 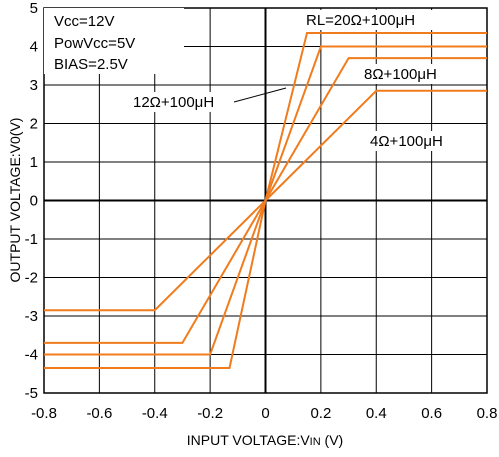 I want to click on condition-vcc: Vcc=12V, so click(x=84, y=21).